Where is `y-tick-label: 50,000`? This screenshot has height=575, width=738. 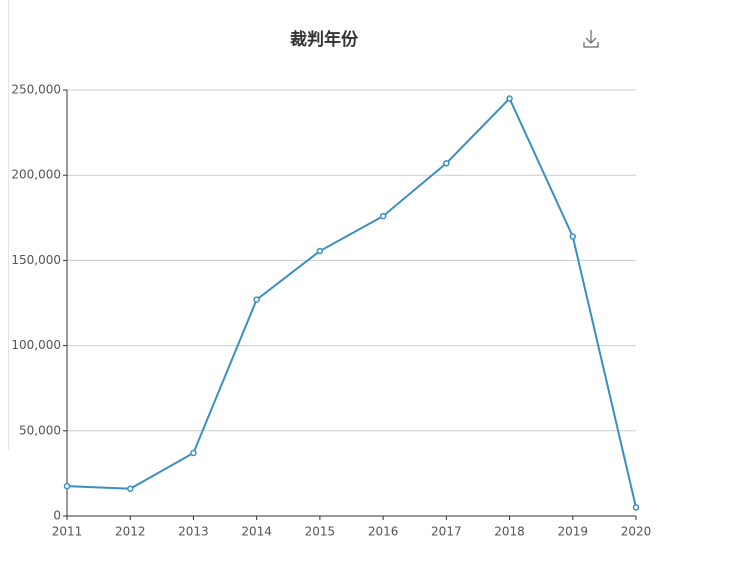 y-tick-label: 50,000 is located at coordinates (40, 430).